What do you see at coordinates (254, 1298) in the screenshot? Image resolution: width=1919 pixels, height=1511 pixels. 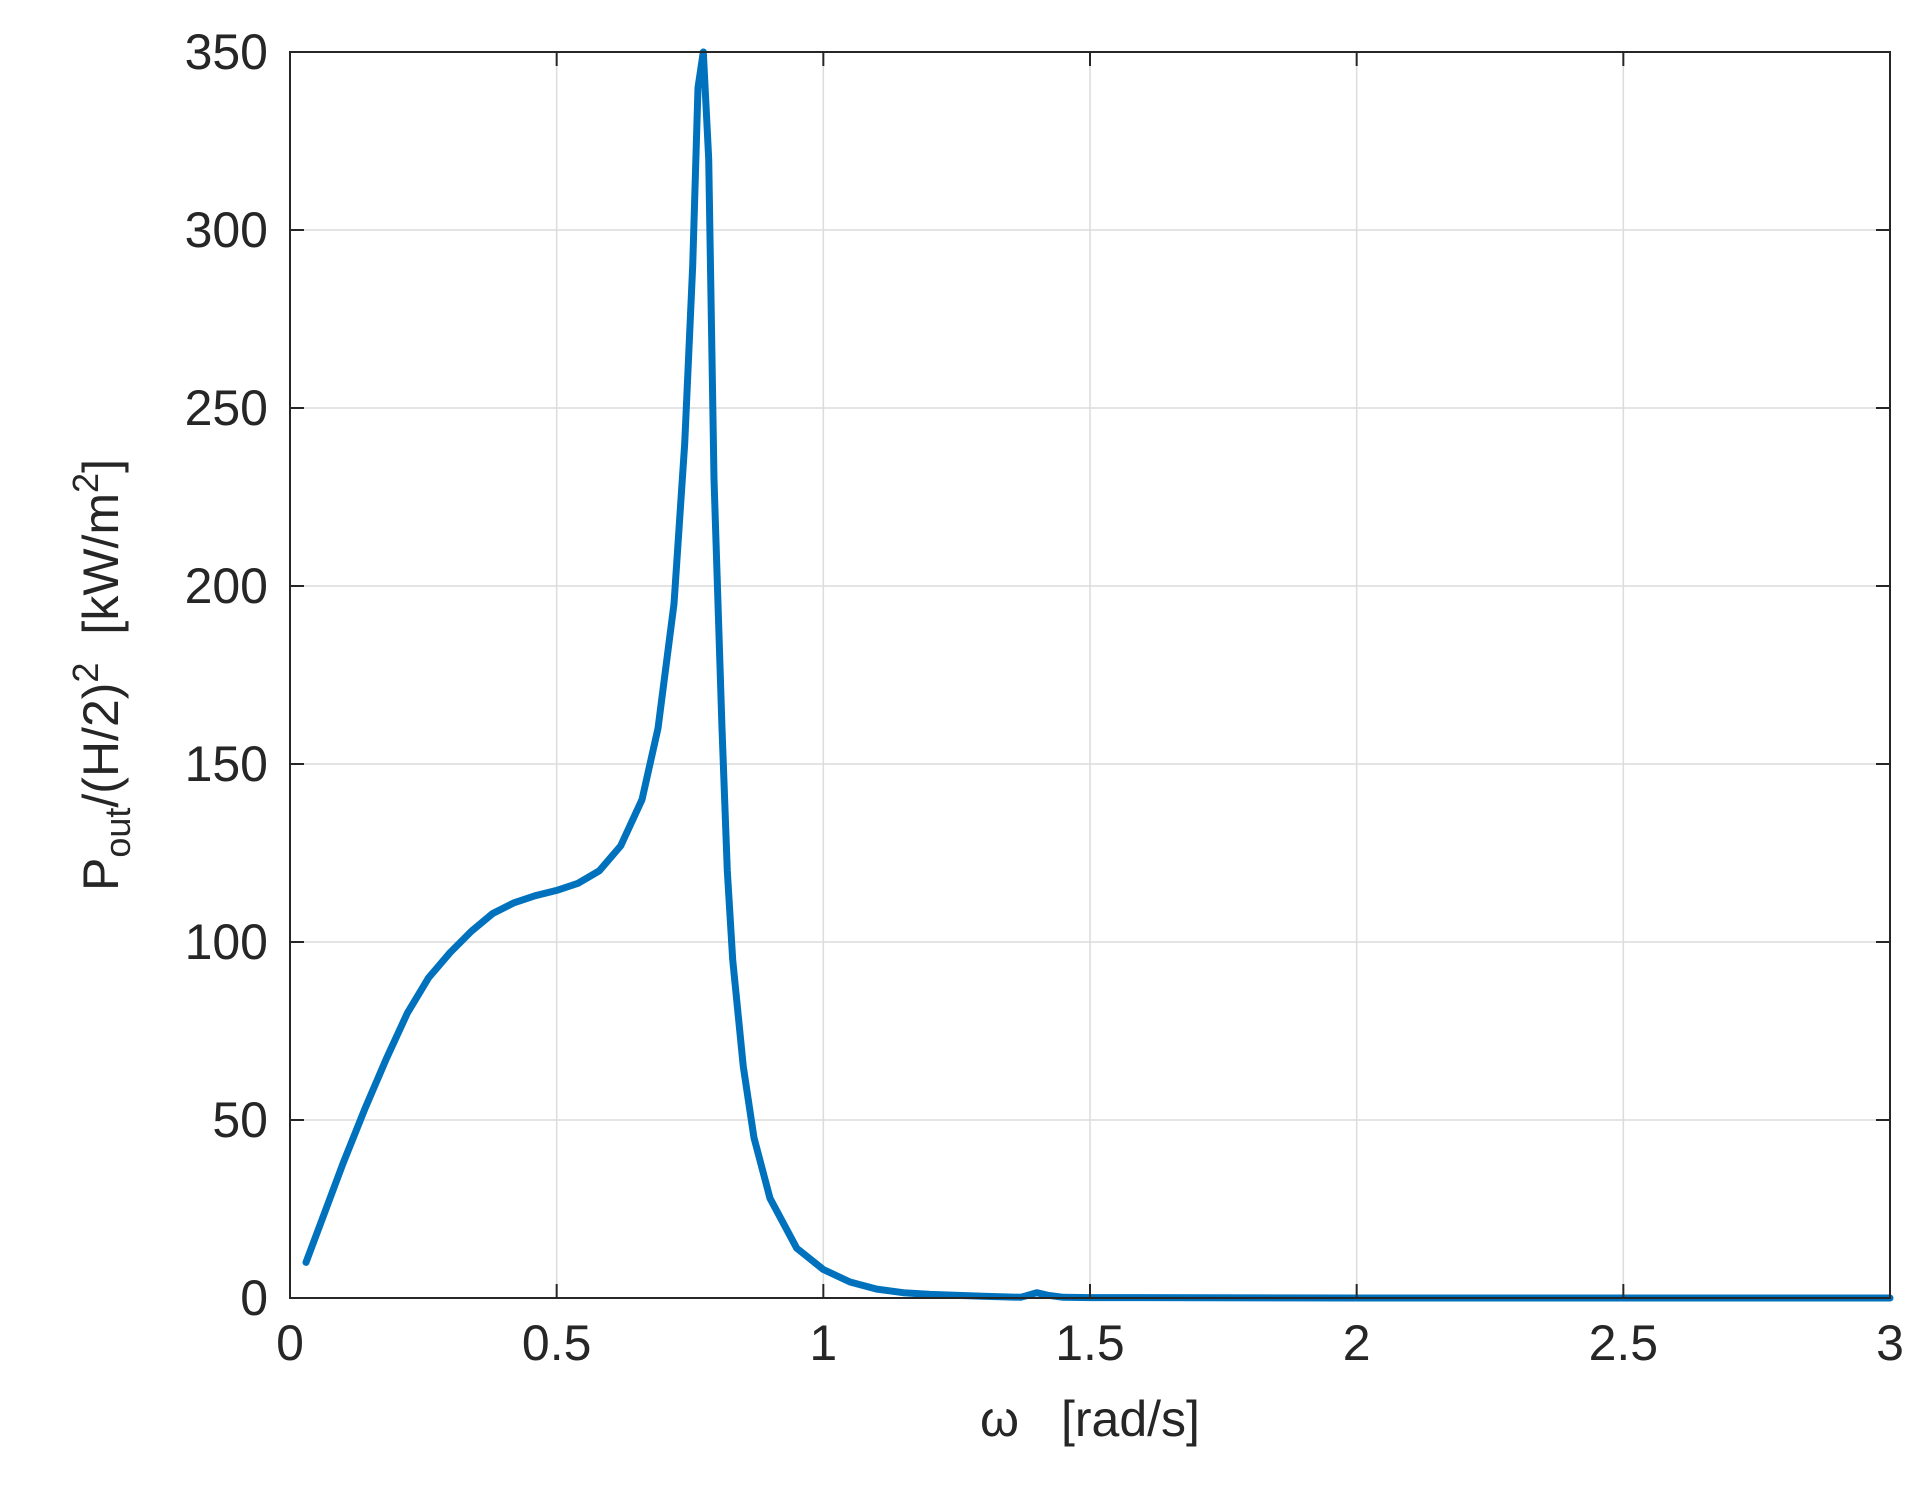 I see `y-tick-label: 0` at bounding box center [254, 1298].